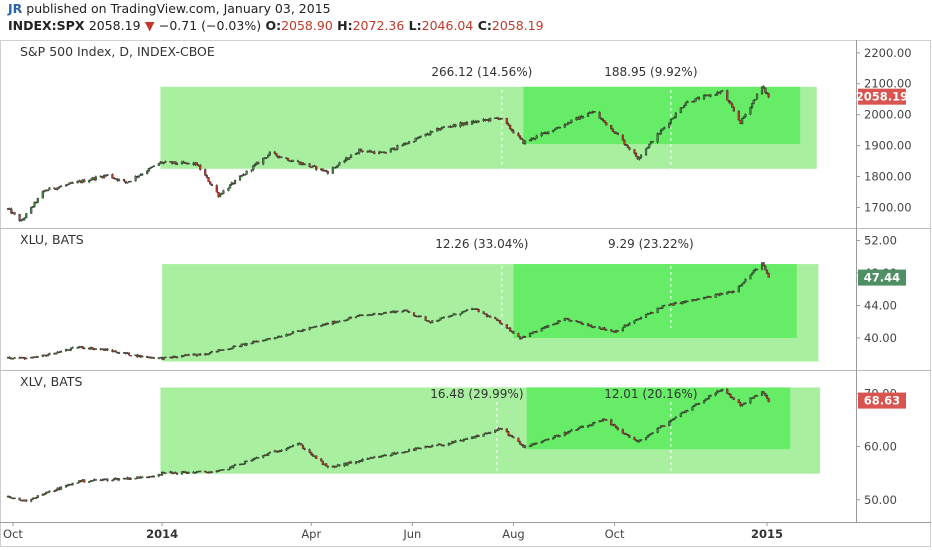  I want to click on y-tick-label: 50.00, so click(880, 500).